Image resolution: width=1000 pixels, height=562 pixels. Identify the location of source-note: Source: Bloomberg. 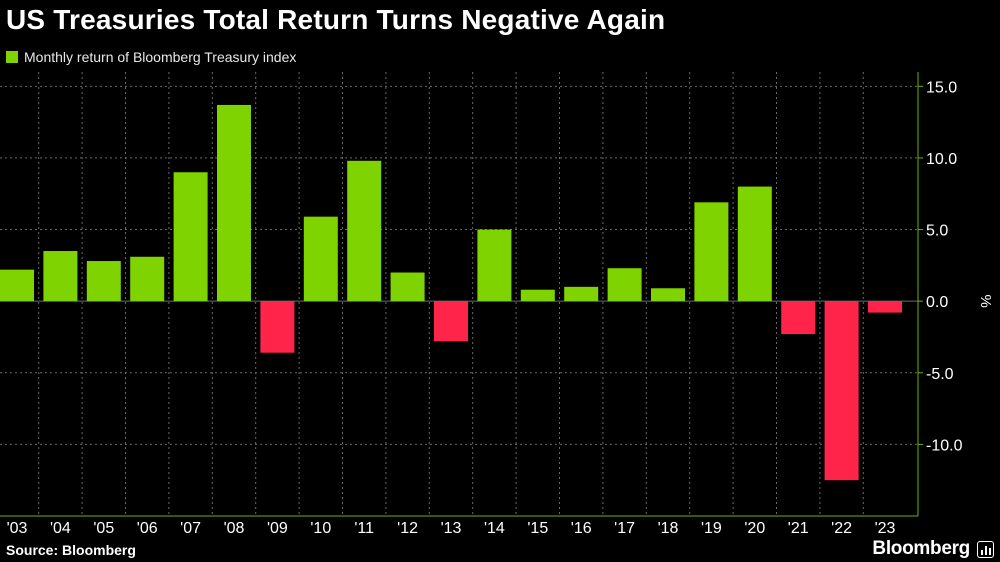
(71, 550).